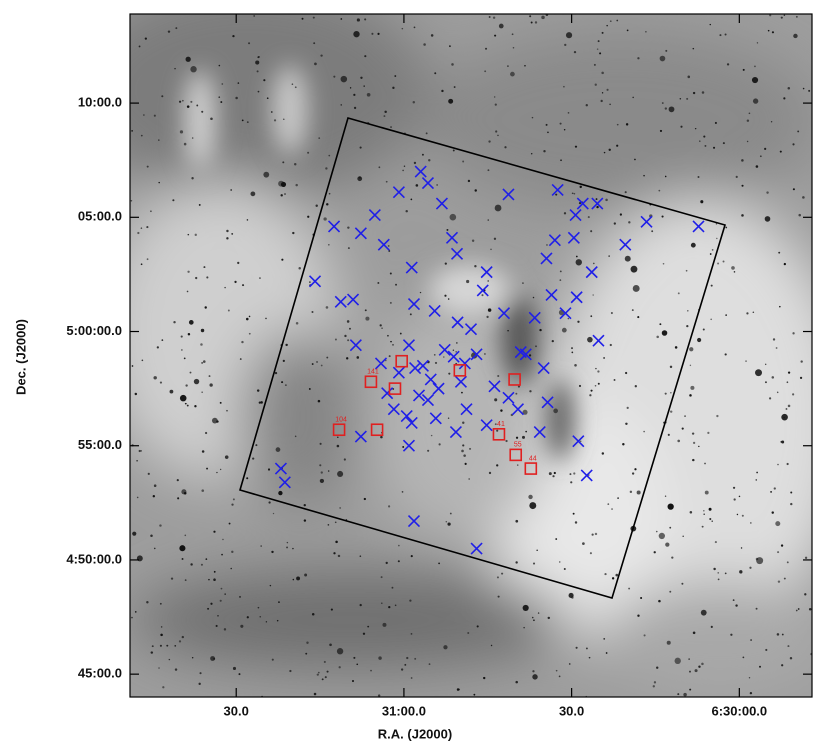 The image size is (830, 750). What do you see at coordinates (341, 420) in the screenshot?
I see `point-label: 104` at bounding box center [341, 420].